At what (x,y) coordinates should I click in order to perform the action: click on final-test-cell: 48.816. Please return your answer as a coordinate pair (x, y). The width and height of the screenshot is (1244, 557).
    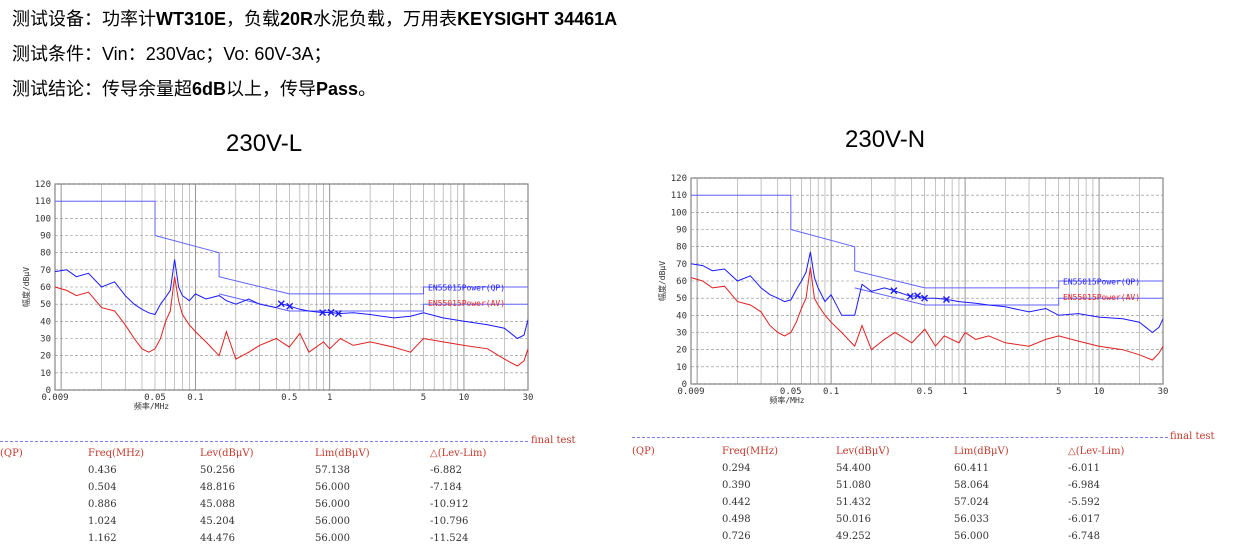
    Looking at the image, I should click on (217, 487).